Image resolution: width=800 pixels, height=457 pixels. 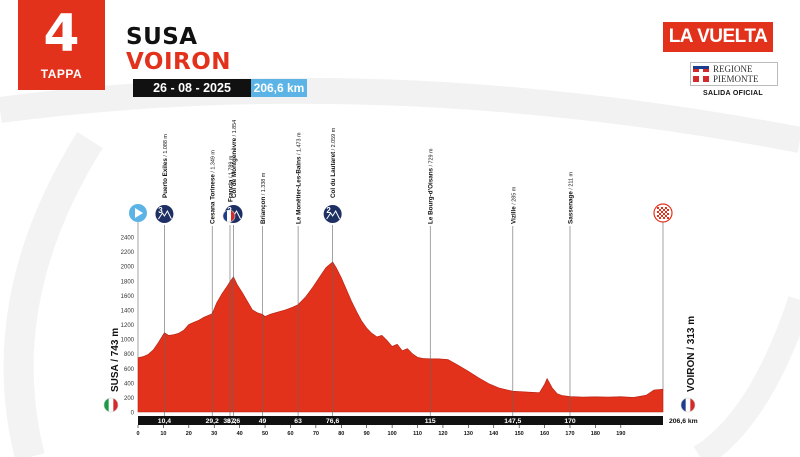 What do you see at coordinates (129, 355) in the screenshot?
I see `y-tick-label: 800` at bounding box center [129, 355].